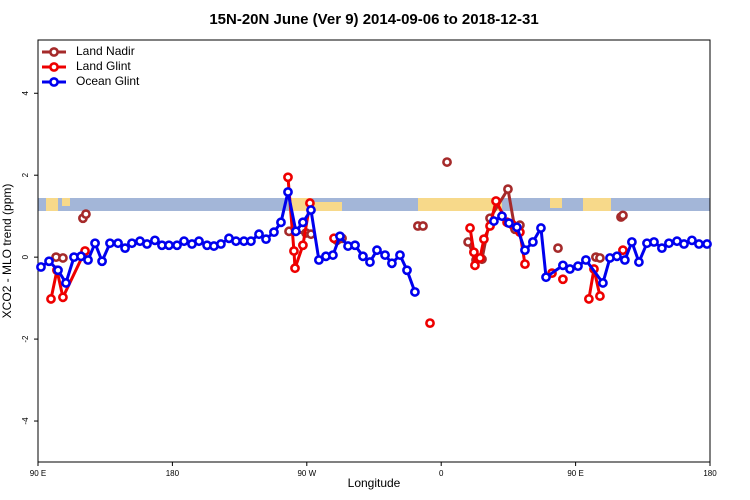  What do you see at coordinates (25, 92) in the screenshot?
I see `y-tick-label: 4` at bounding box center [25, 92].